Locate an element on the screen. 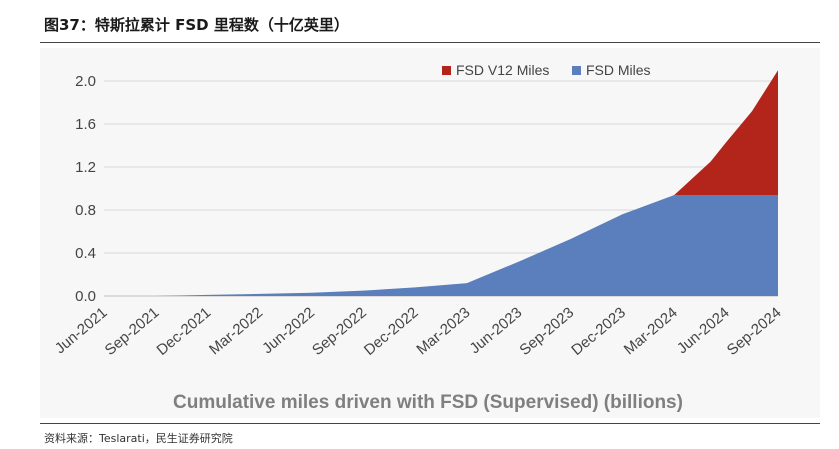  y-tick-label-4: 1.6 is located at coordinates (85, 124).